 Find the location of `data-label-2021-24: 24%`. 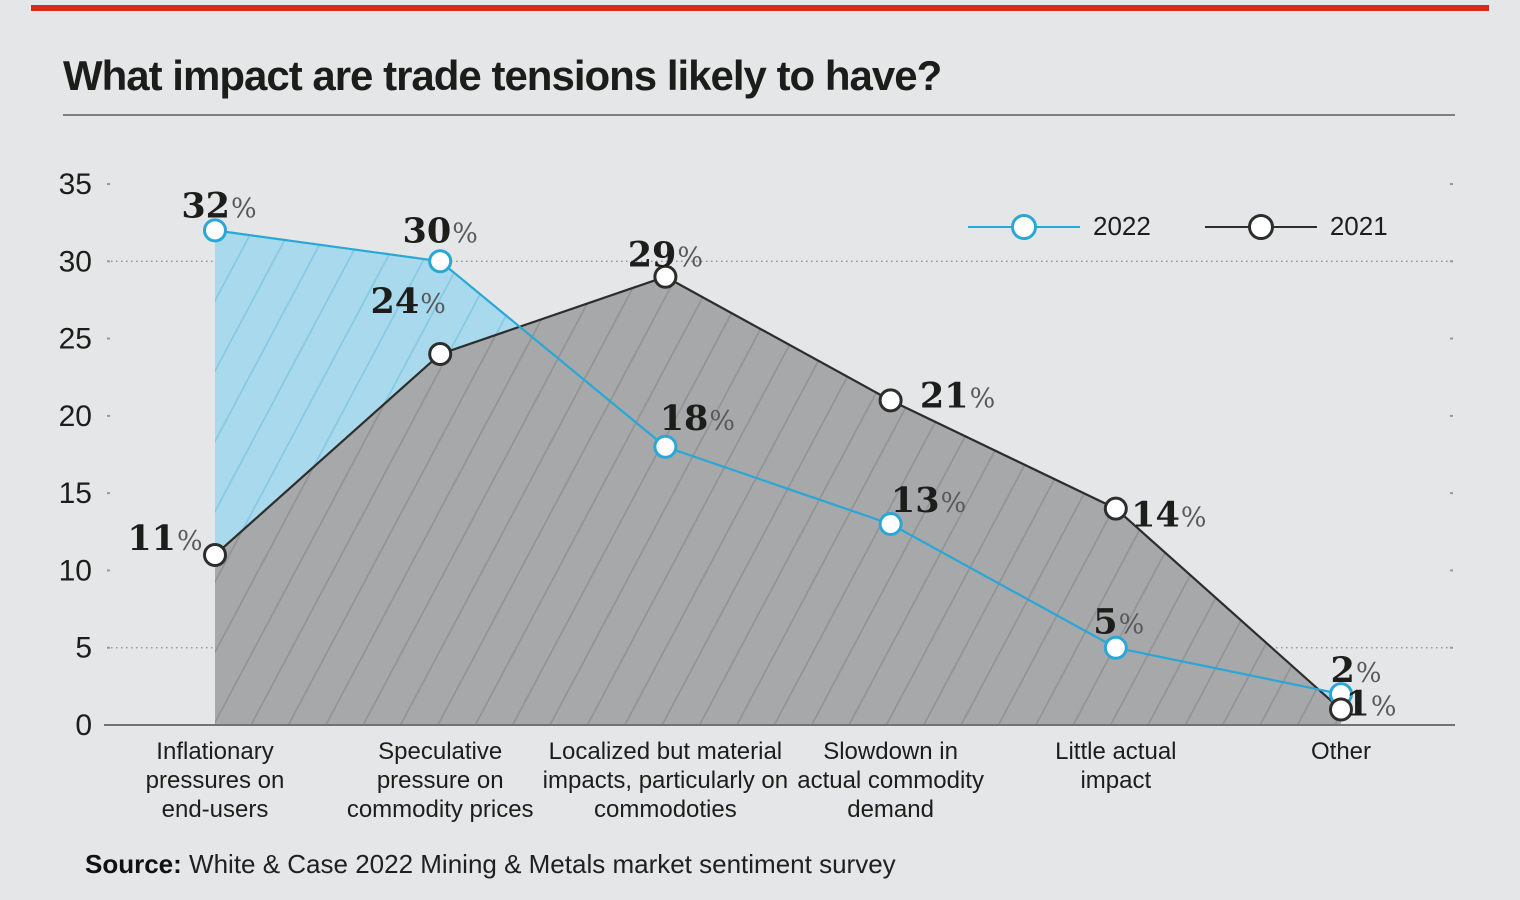

data-label-2021-24: 24% is located at coordinates (408, 301).